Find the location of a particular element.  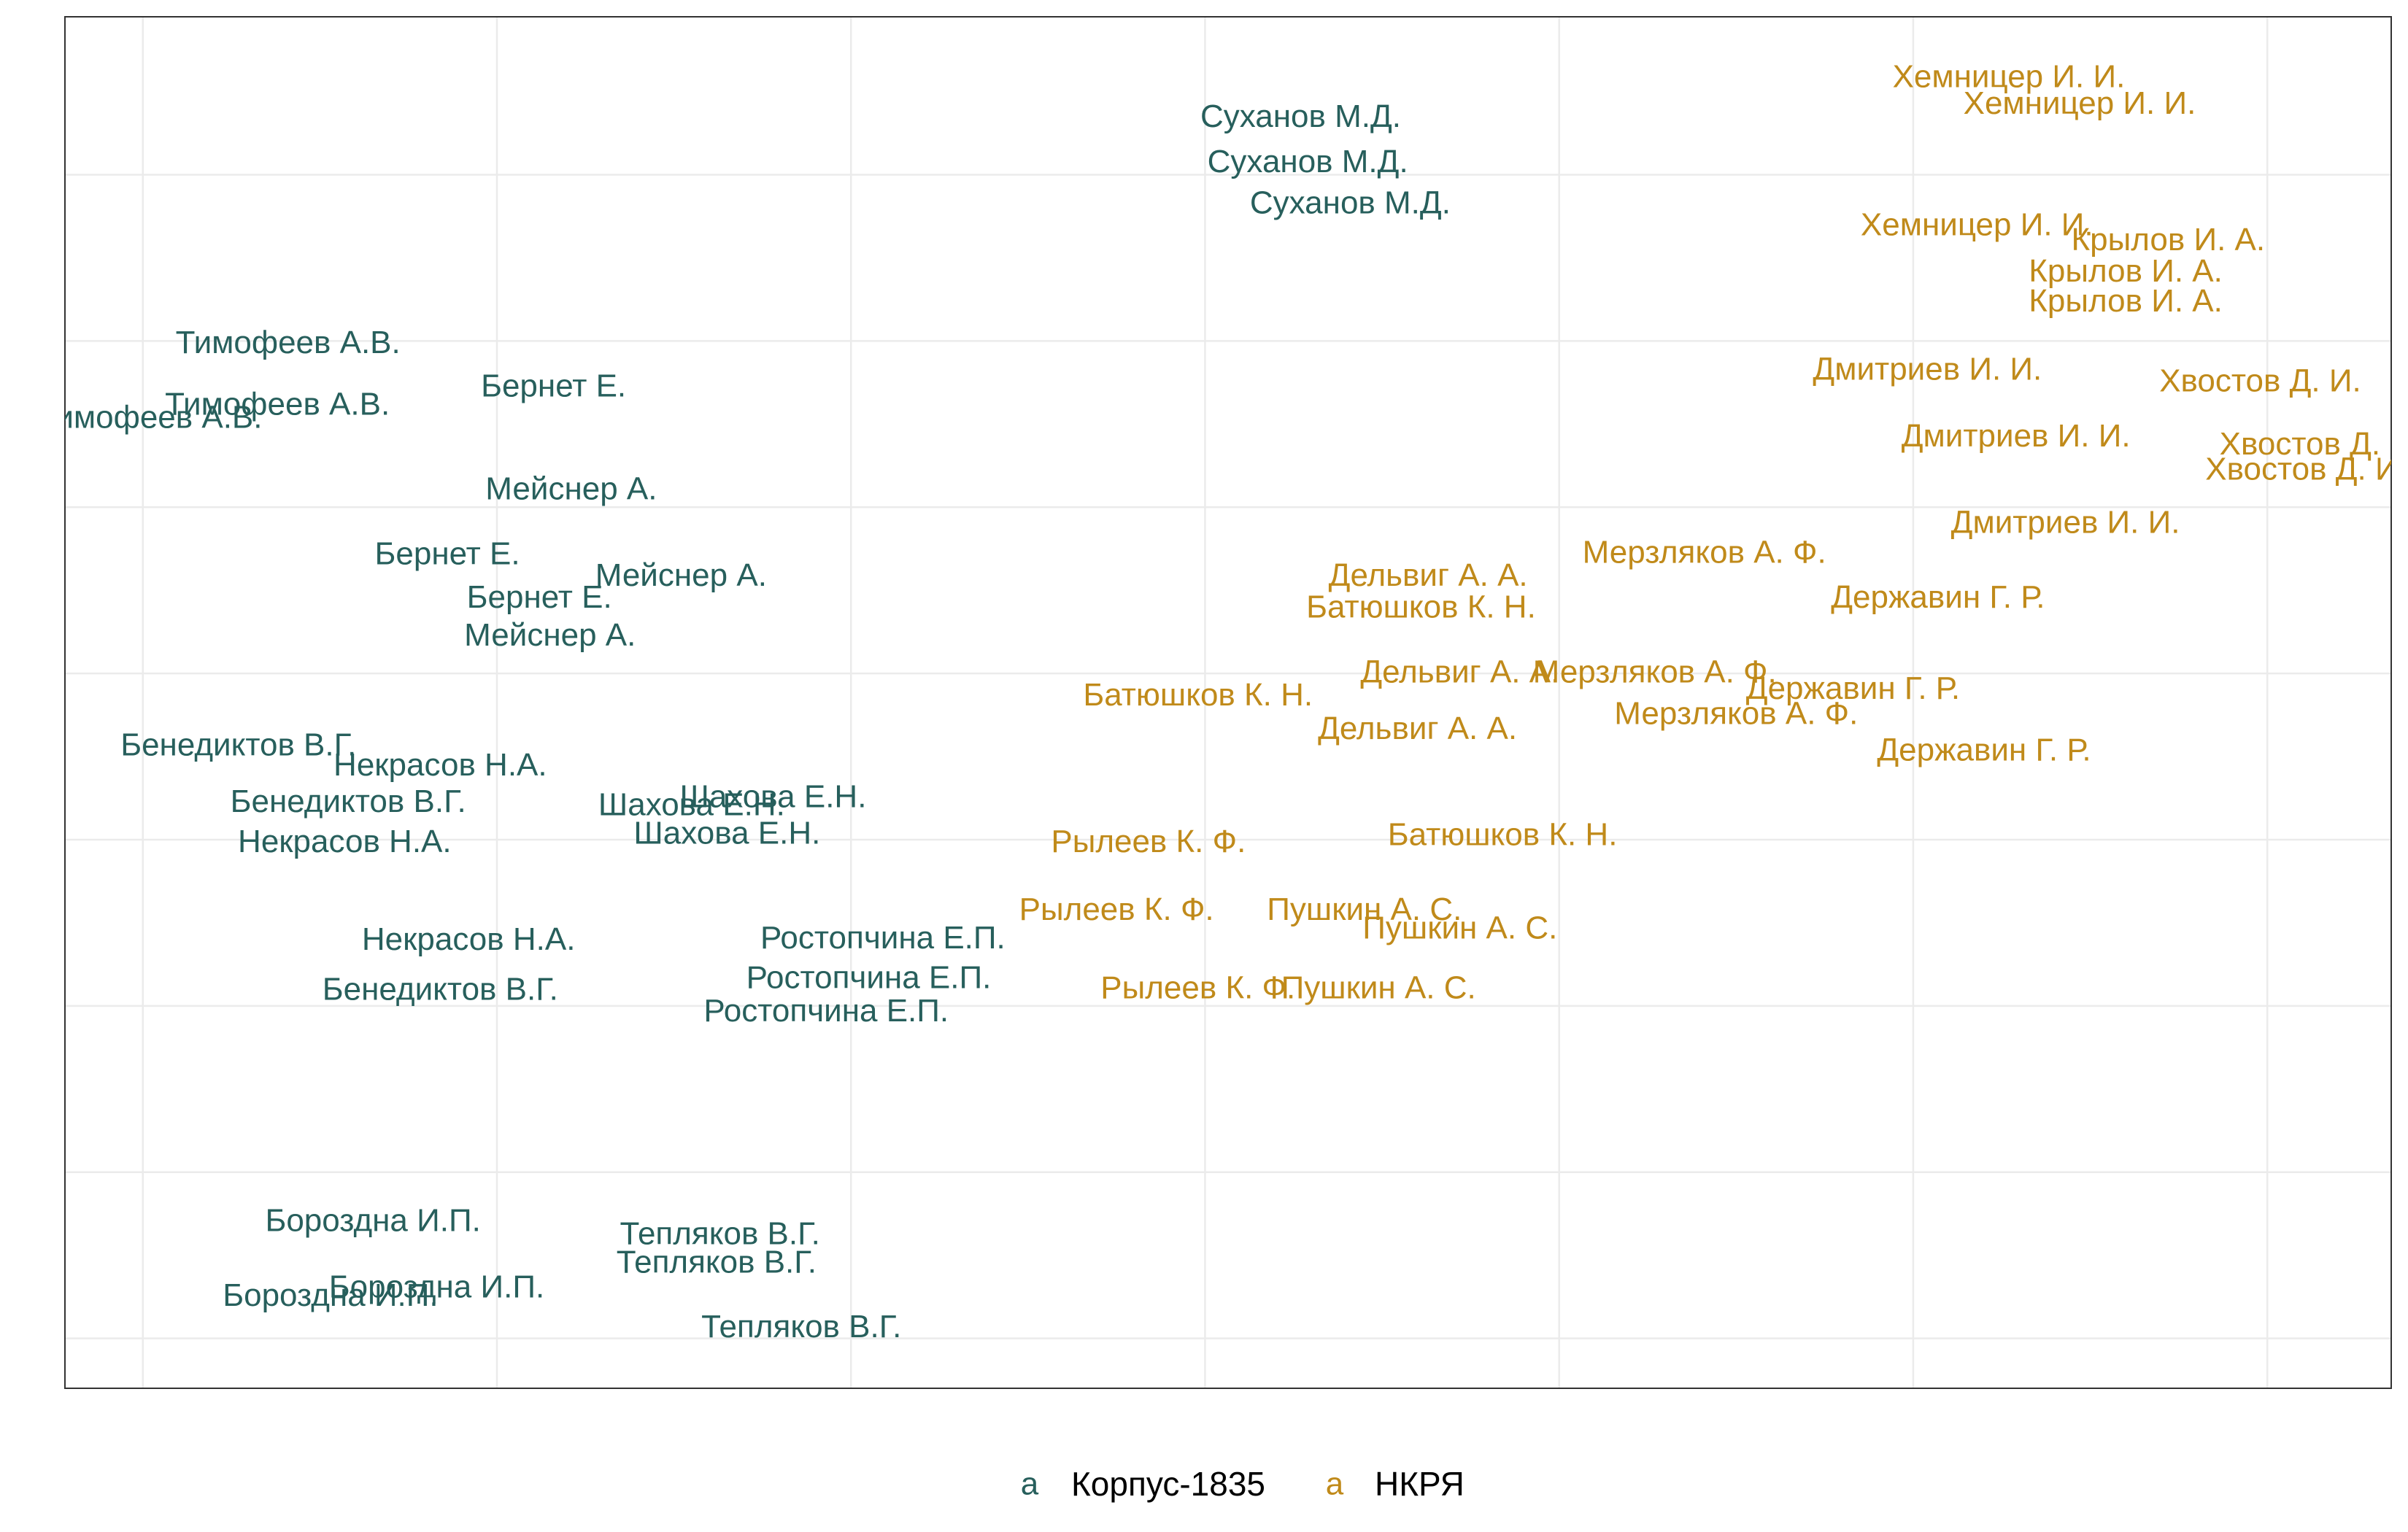

legend: a Корпус-1835 a НКРЯ is located at coordinates (1243, 1484).